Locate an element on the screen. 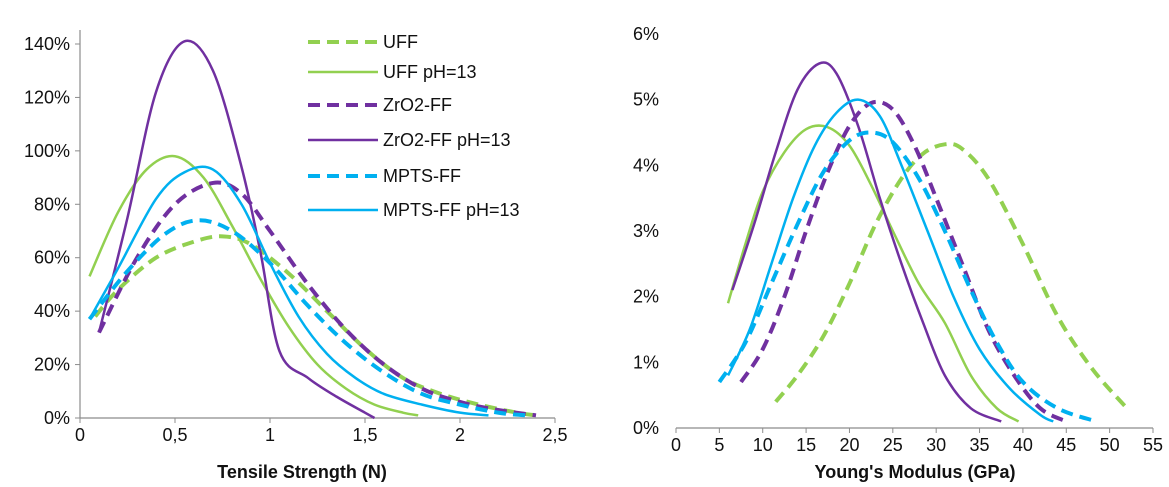  y-tick-label: 1% is located at coordinates (646, 362).